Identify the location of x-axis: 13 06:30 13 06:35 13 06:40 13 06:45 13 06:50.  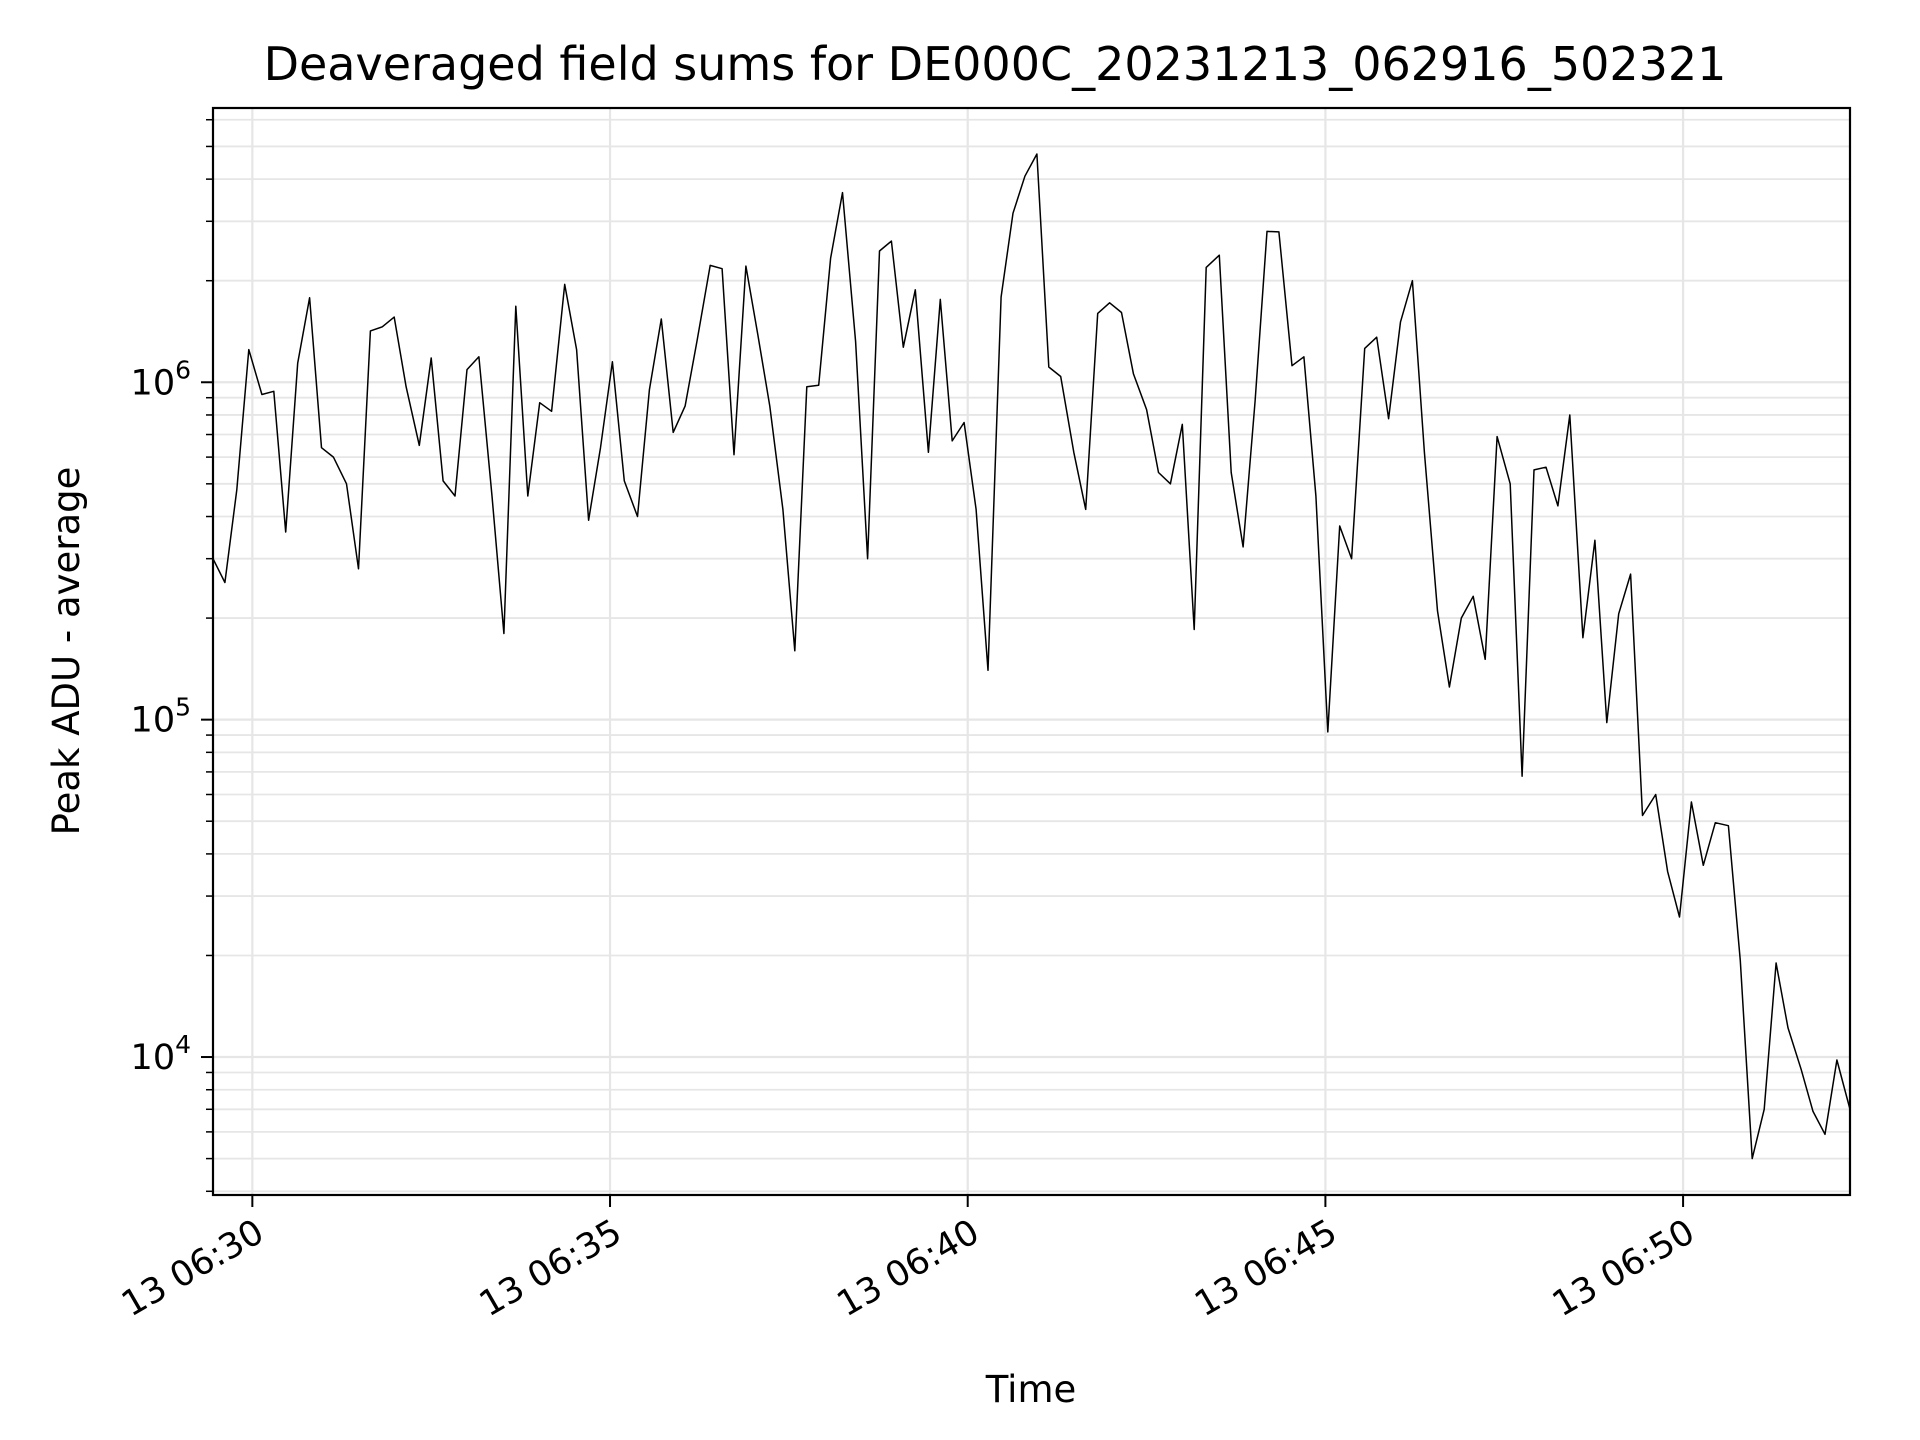
(908, 1260).